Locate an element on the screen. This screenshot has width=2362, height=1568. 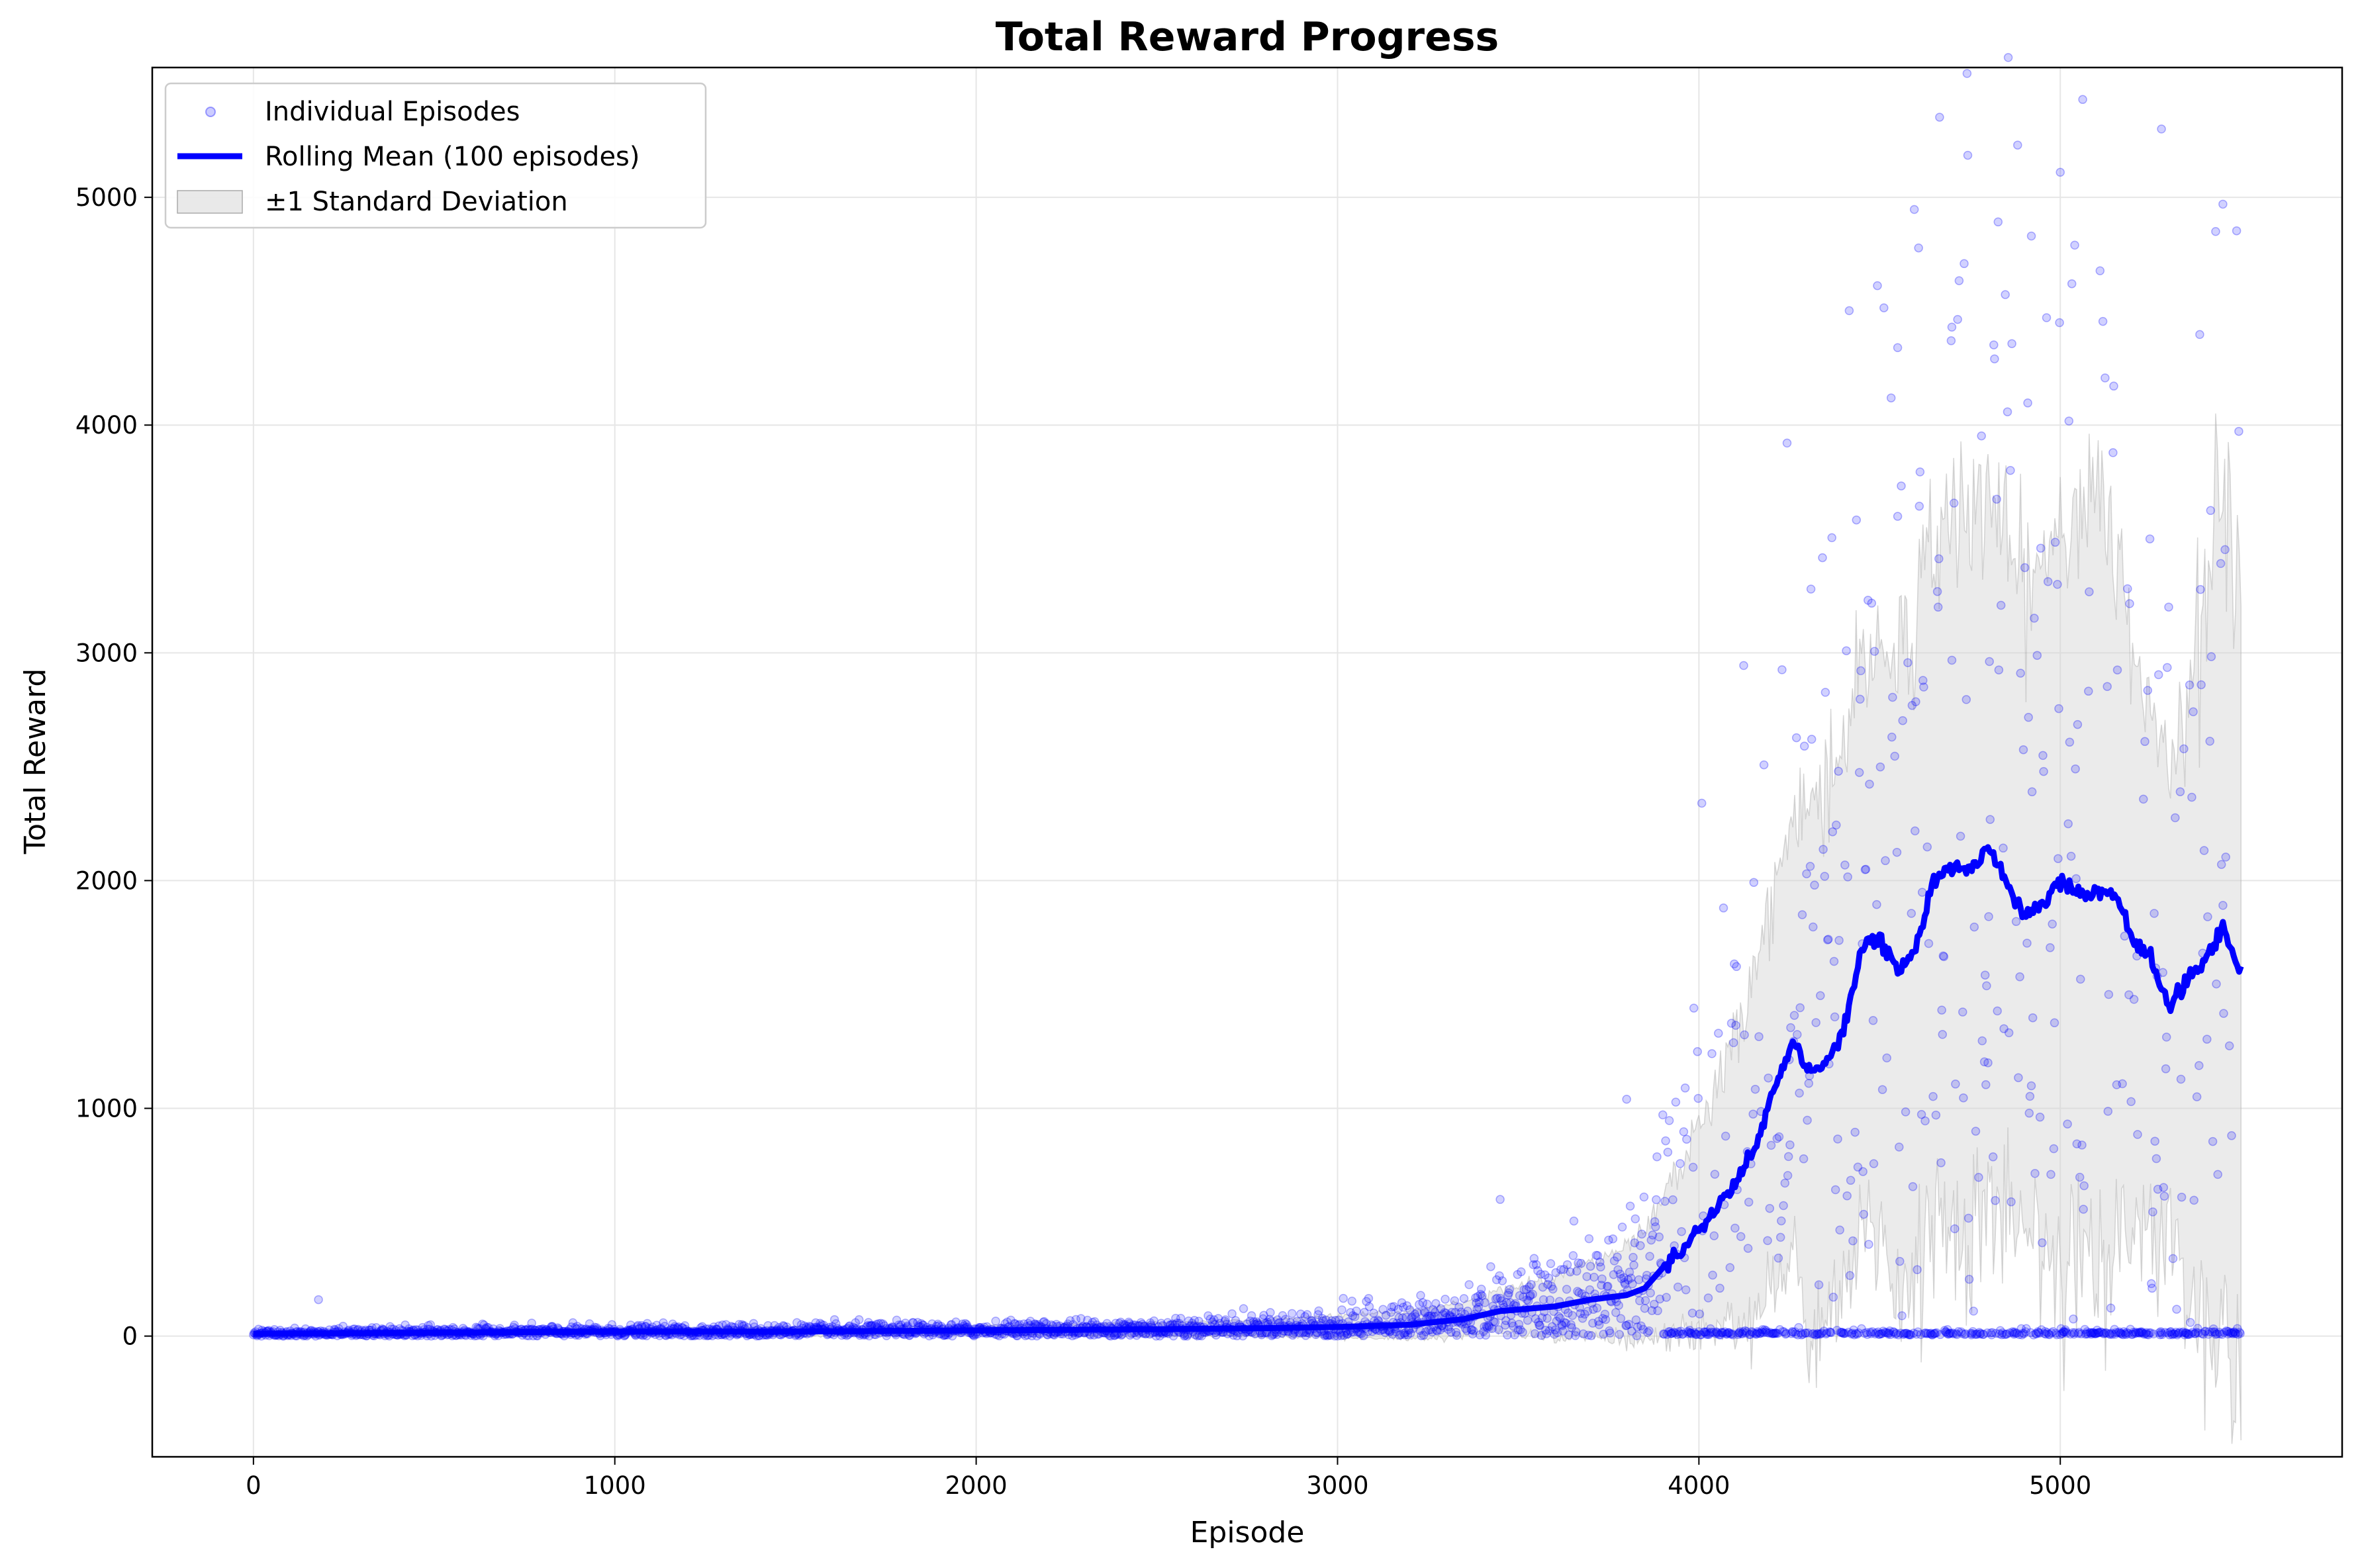
x-tick-label: 2000 is located at coordinates (977, 1486).